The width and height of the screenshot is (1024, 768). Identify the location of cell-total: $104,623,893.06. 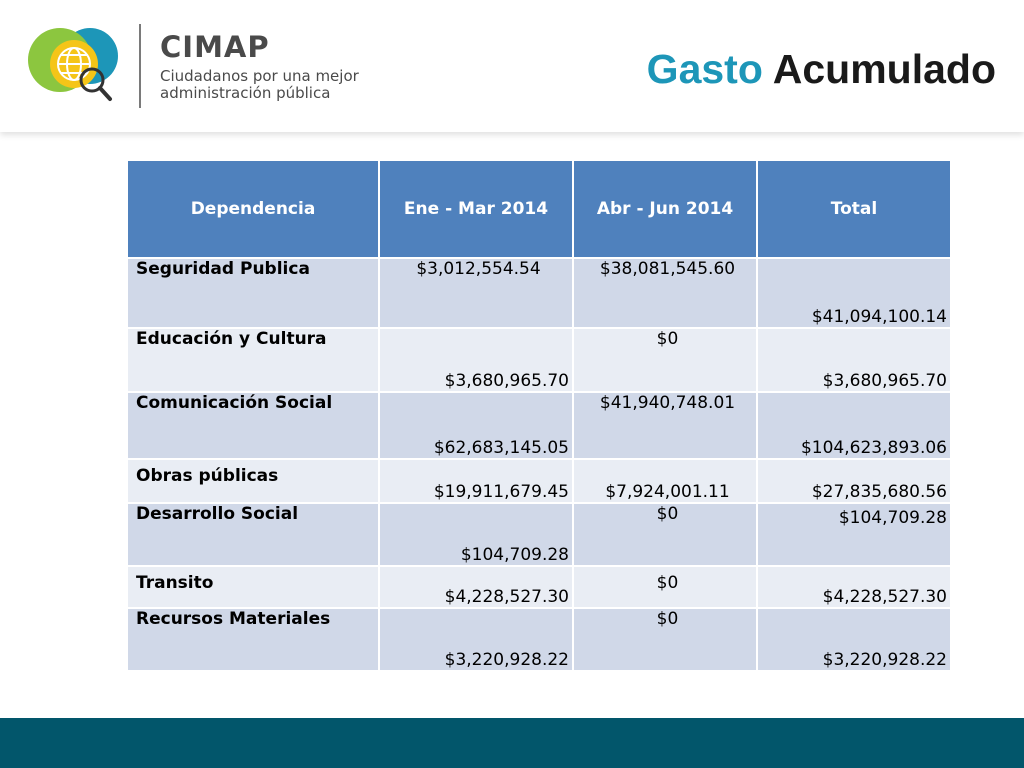
(854, 425).